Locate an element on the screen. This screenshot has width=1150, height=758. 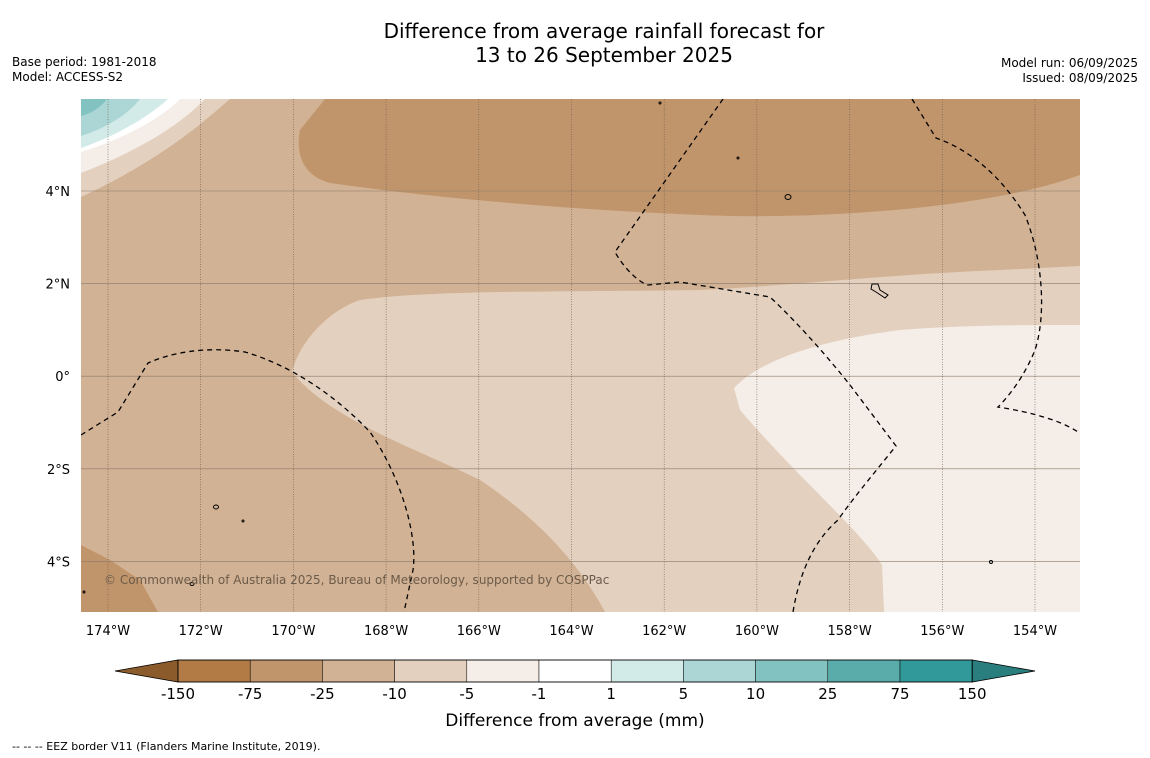
longitude-tick-label: 172°W is located at coordinates (201, 631).